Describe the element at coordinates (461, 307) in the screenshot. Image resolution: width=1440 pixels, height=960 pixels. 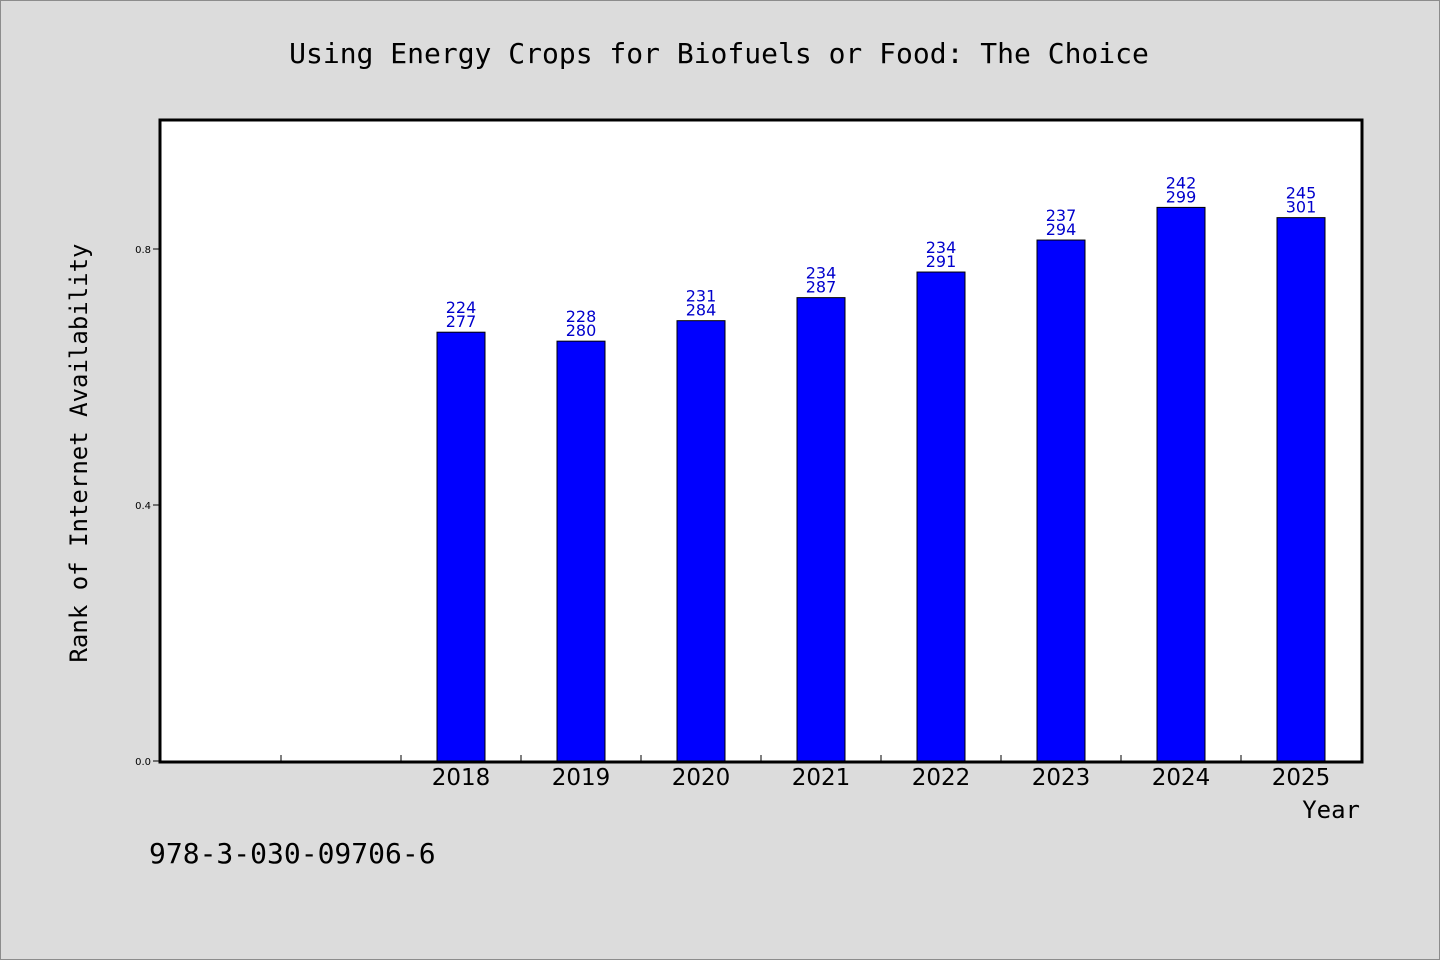
I see `data-label-top-2018: 224` at that location.